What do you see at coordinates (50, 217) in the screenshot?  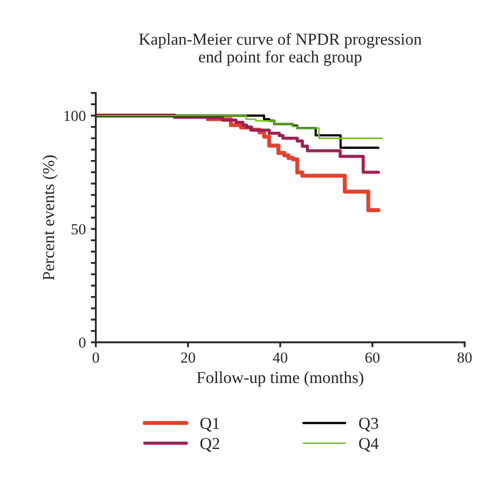 I see `y-axis-title: Percent events (%)` at bounding box center [50, 217].